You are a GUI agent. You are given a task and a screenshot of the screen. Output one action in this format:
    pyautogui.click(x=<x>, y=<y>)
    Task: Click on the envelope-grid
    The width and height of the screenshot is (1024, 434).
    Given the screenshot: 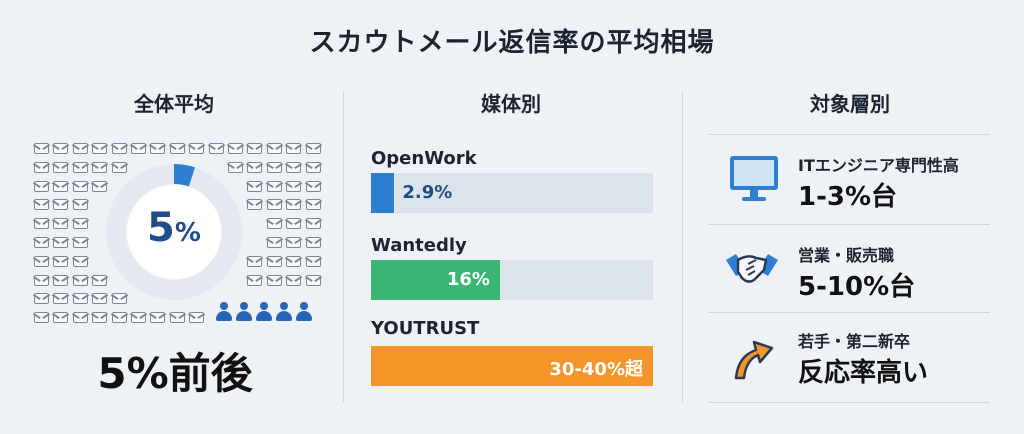 What is the action you would take?
    pyautogui.click(x=179, y=235)
    